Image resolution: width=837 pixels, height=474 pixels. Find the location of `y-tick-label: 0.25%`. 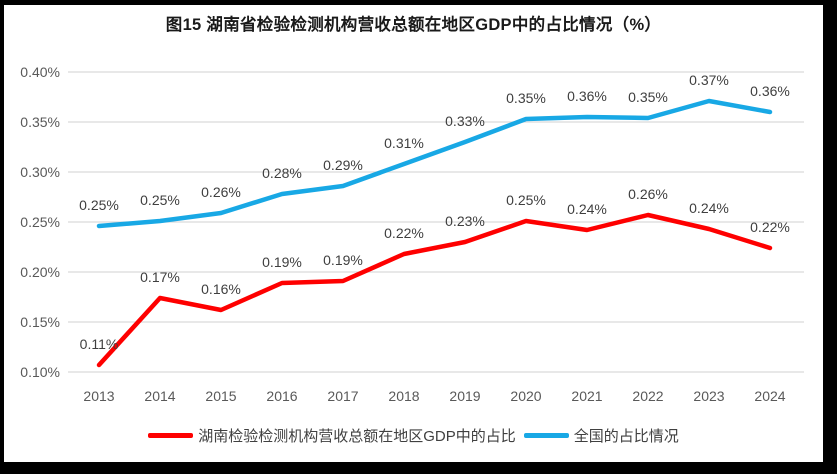

y-tick-label: 0.25% is located at coordinates (40, 222).